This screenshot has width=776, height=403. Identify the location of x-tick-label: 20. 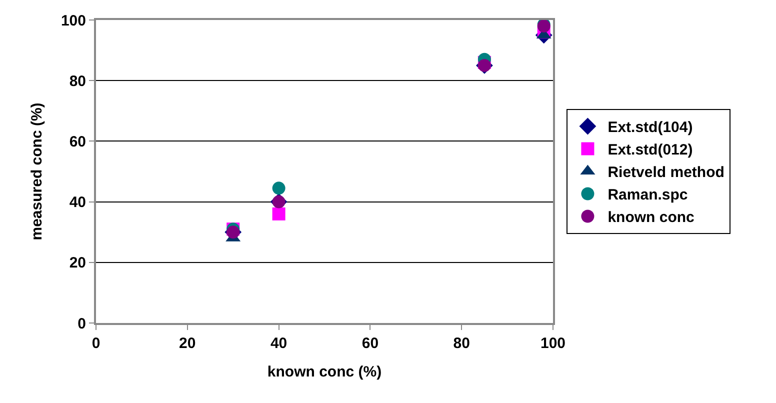
(187, 343).